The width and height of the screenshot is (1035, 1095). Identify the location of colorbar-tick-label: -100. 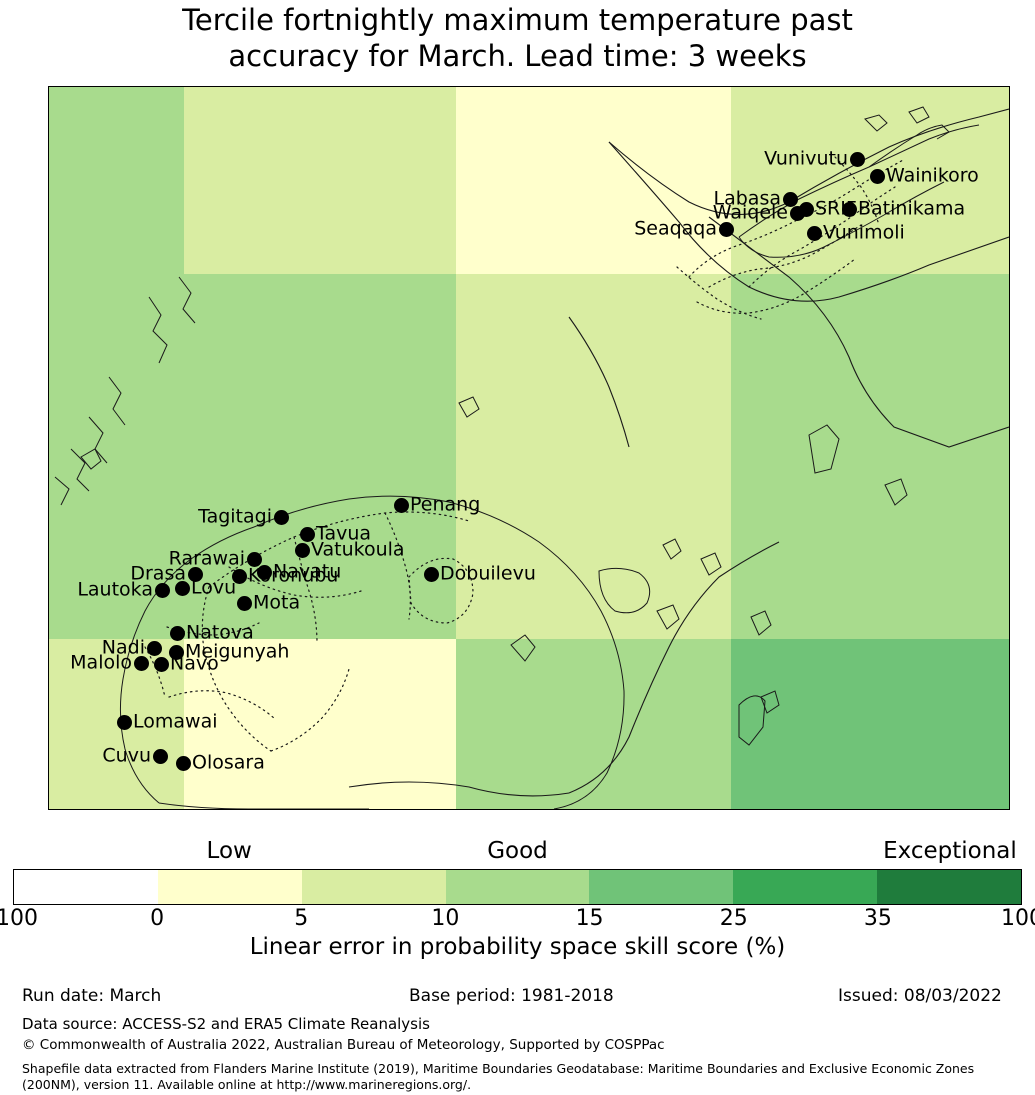
(19, 918).